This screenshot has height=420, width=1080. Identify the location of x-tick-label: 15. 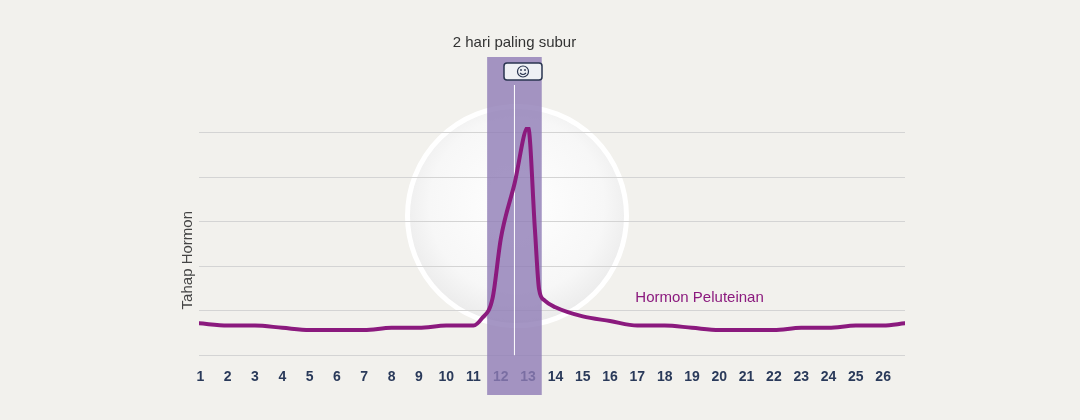
(582, 376).